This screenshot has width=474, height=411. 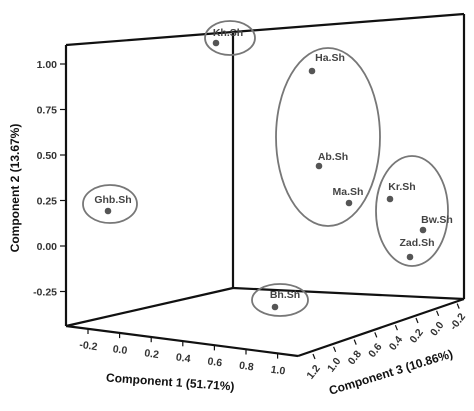 I want to click on cluster-ellipse-bh, so click(x=280, y=300).